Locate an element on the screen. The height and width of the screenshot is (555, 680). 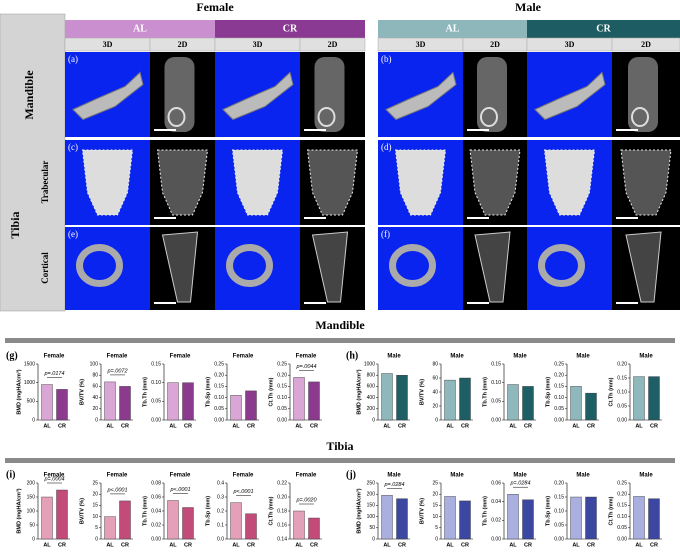
cortical-ring is located at coordinates (412, 265).